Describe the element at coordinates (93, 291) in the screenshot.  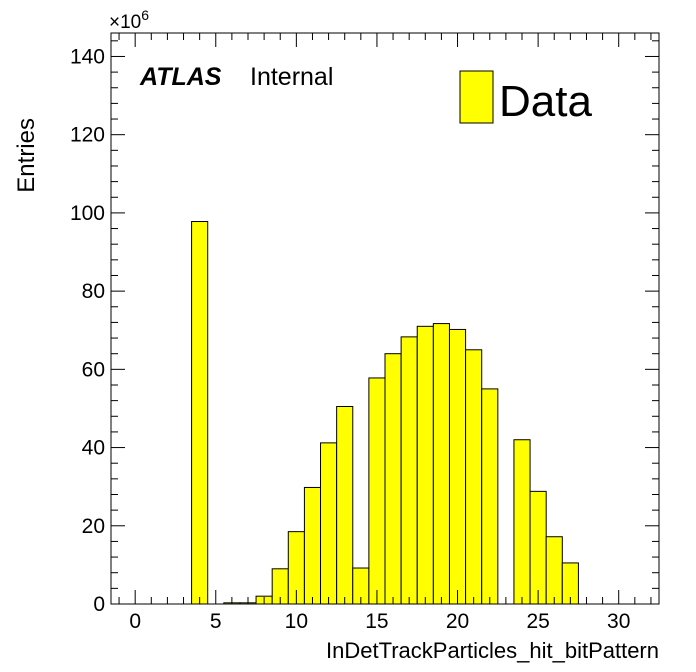
I see `y-tick-label: 80` at that location.